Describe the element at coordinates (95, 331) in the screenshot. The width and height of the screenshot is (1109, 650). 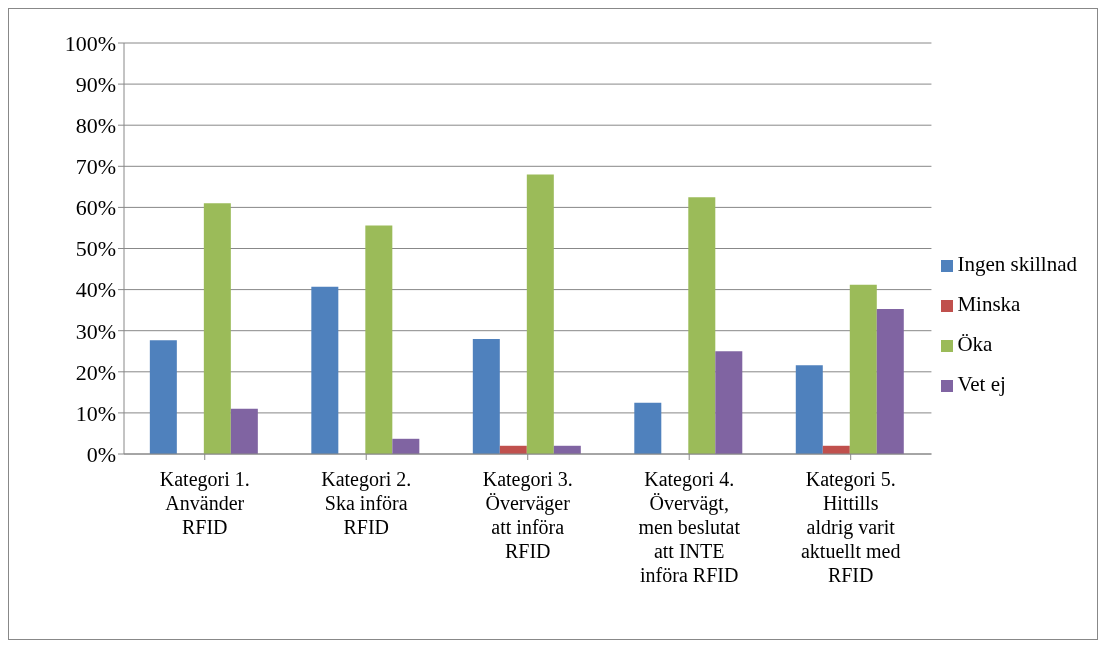
I see `y-tick-label: 30%` at that location.